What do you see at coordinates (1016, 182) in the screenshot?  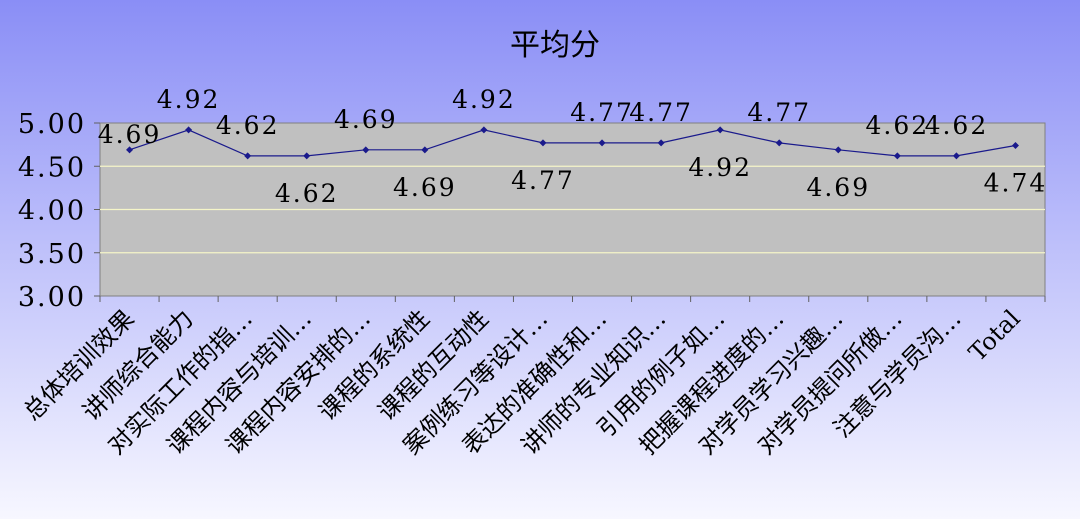 I see `data-label: 4.74` at bounding box center [1016, 182].